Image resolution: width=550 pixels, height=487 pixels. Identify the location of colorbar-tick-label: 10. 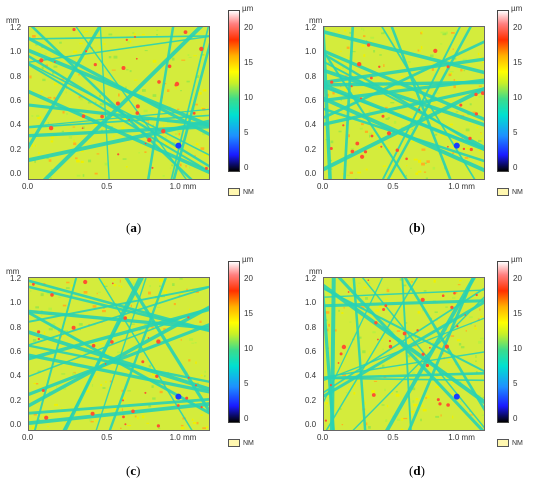
(248, 97).